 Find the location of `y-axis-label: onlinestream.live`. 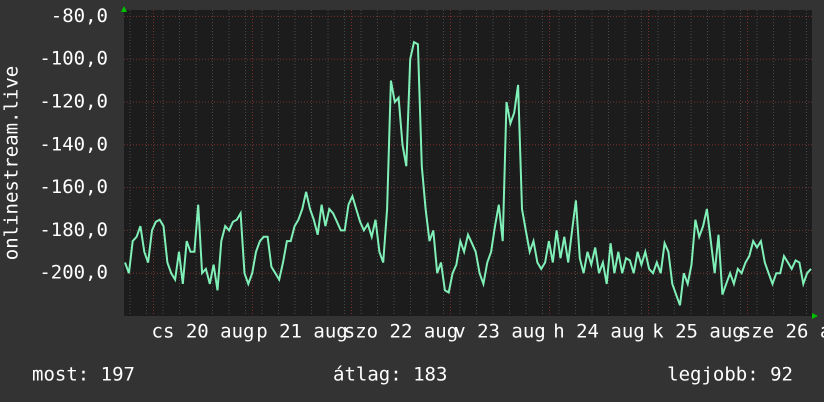

y-axis-label: onlinestream.live is located at coordinates (12, 163).